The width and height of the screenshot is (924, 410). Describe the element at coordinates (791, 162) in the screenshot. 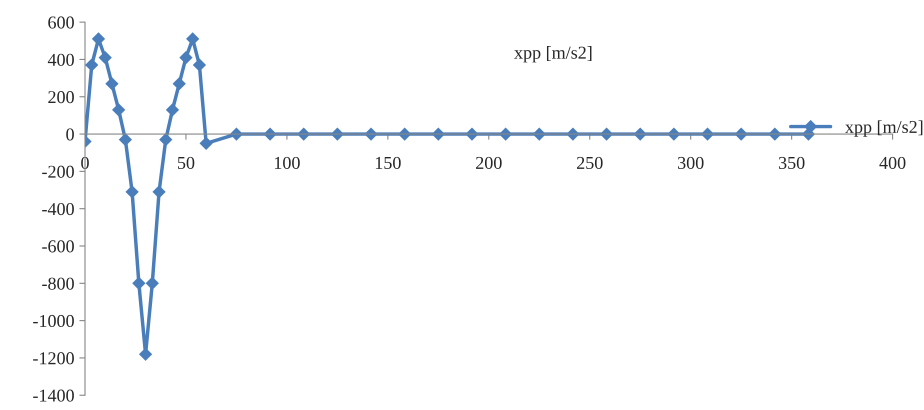

I see `x-tick-label: 350` at that location.